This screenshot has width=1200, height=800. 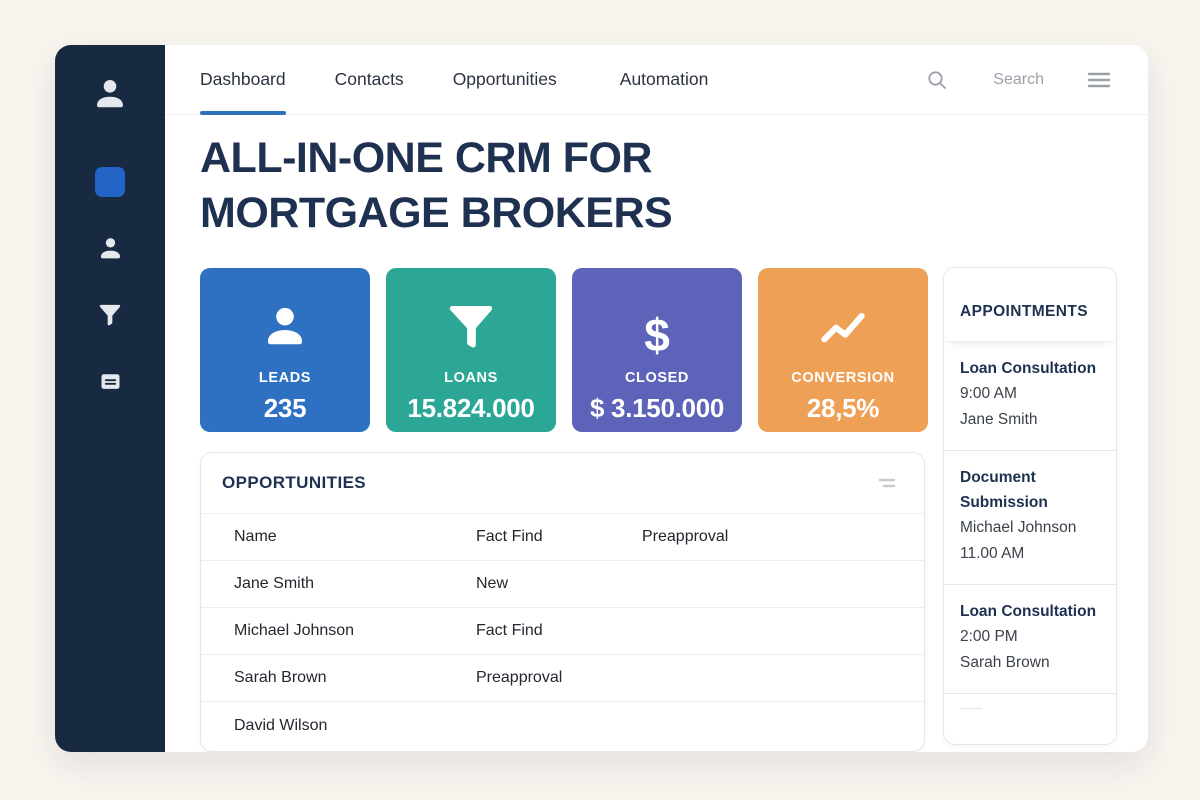 What do you see at coordinates (471, 378) in the screenshot?
I see `stat-label: LOANS` at bounding box center [471, 378].